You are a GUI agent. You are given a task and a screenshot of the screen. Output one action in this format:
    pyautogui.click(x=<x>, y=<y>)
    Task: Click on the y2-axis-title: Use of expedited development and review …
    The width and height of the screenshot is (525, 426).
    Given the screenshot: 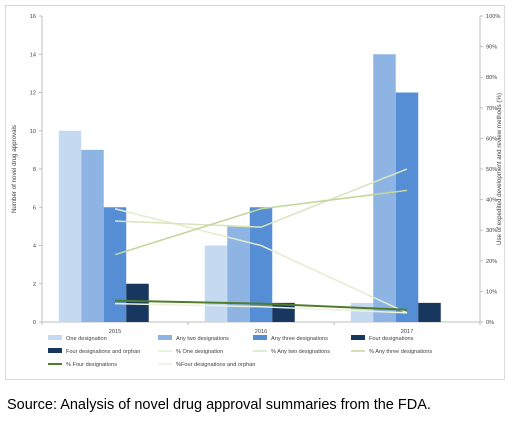 What is the action you would take?
    pyautogui.click(x=499, y=169)
    